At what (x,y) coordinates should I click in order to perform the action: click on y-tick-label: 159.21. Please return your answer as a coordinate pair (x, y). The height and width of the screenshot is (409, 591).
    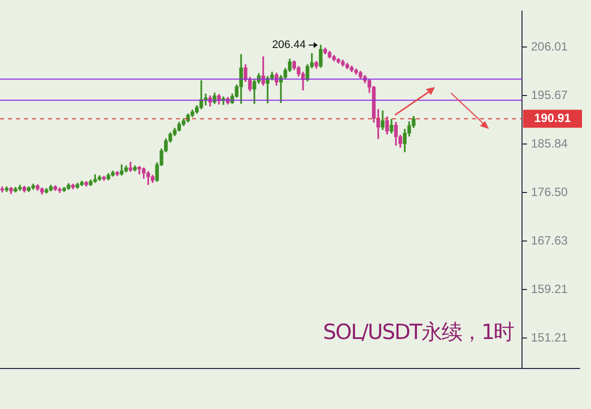
    Looking at the image, I should click on (549, 289).